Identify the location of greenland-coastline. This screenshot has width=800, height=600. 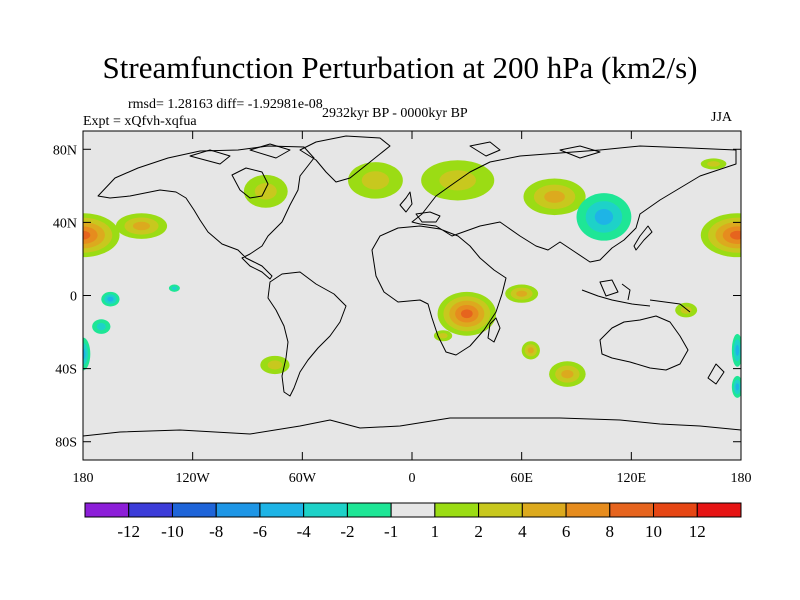
(345, 159).